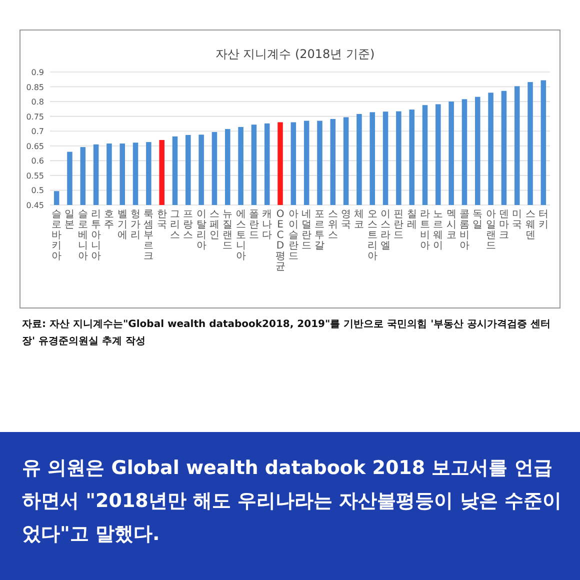 This screenshot has width=580, height=580. What do you see at coordinates (287, 333) in the screenshot?
I see `text: 자료: 자산 지니계수는"Global wealth databook2018, 2019"를 기반으로 국민의힘 '부동산 공시가격검증 센터장' 유경준의원실 추계 작성` at bounding box center [287, 333].